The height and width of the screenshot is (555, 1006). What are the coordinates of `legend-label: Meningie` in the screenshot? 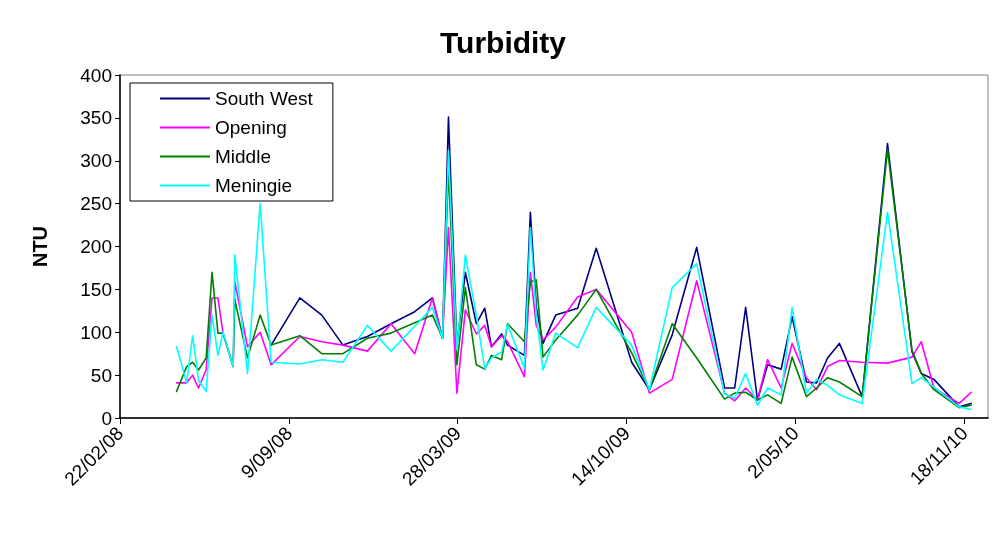 It's located at (254, 185).